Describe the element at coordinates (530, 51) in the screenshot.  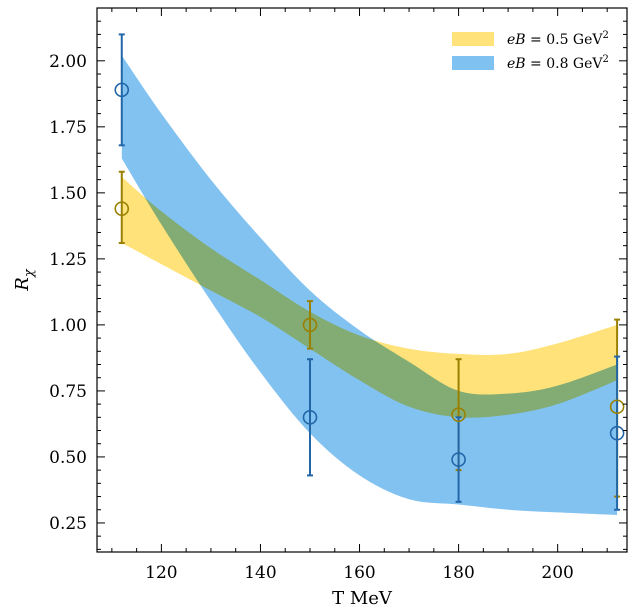
I see `legend: eB = 0.5 GeV2 eB = 0.8 GeV2` at that location.